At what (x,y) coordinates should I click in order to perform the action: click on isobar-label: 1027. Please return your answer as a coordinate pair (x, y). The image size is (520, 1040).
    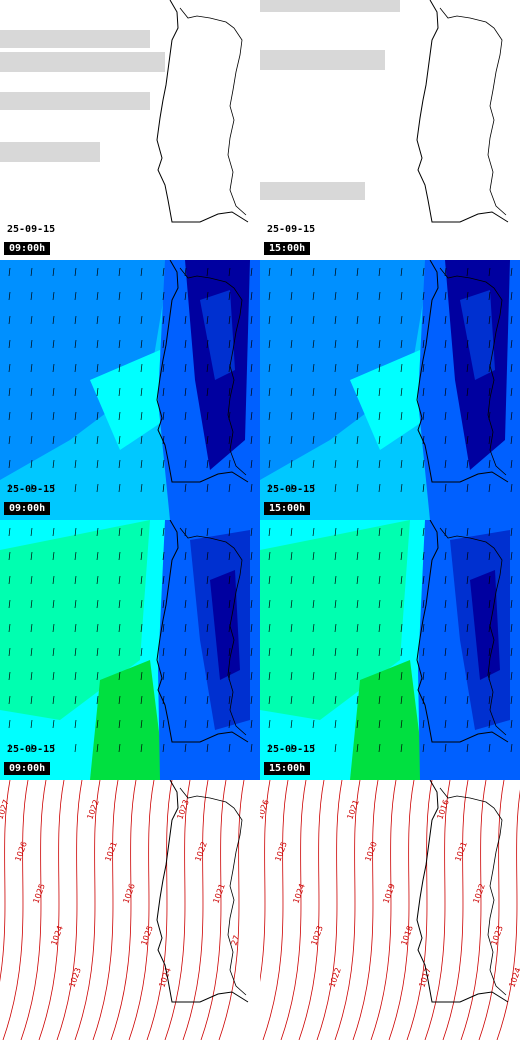
    Looking at the image, I should click on (5, 809).